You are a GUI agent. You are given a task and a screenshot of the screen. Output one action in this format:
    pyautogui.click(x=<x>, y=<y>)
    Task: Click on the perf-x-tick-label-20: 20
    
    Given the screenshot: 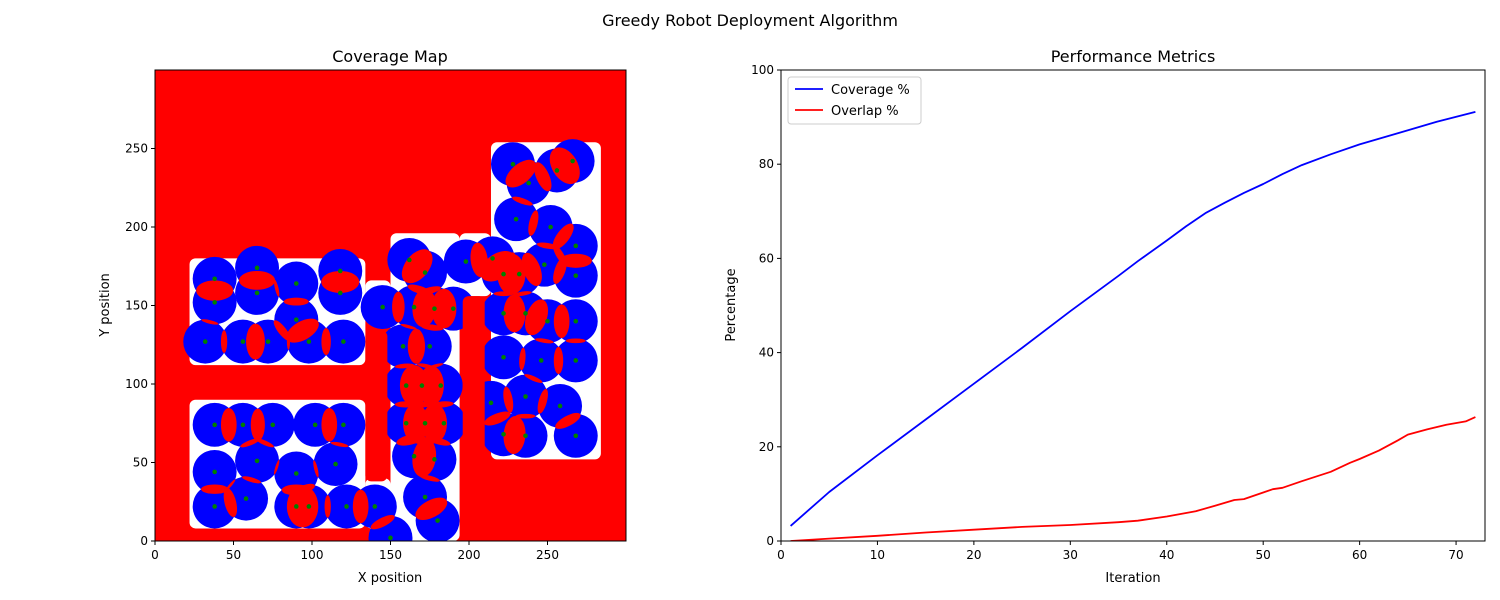 What is the action you would take?
    pyautogui.click(x=973, y=555)
    